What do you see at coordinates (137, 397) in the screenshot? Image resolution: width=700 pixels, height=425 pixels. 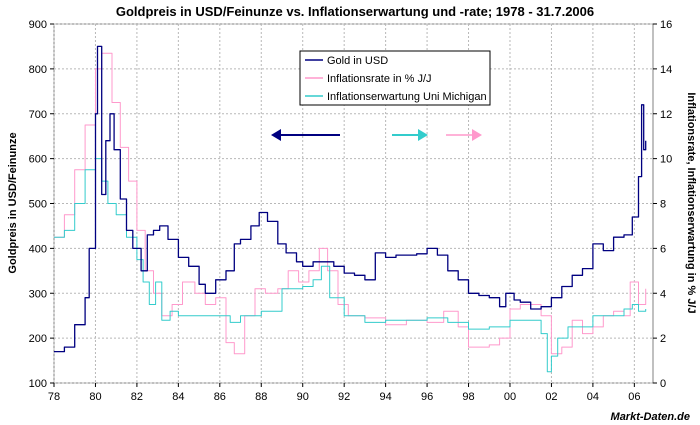 I see `x-tick-label: 82` at bounding box center [137, 397].